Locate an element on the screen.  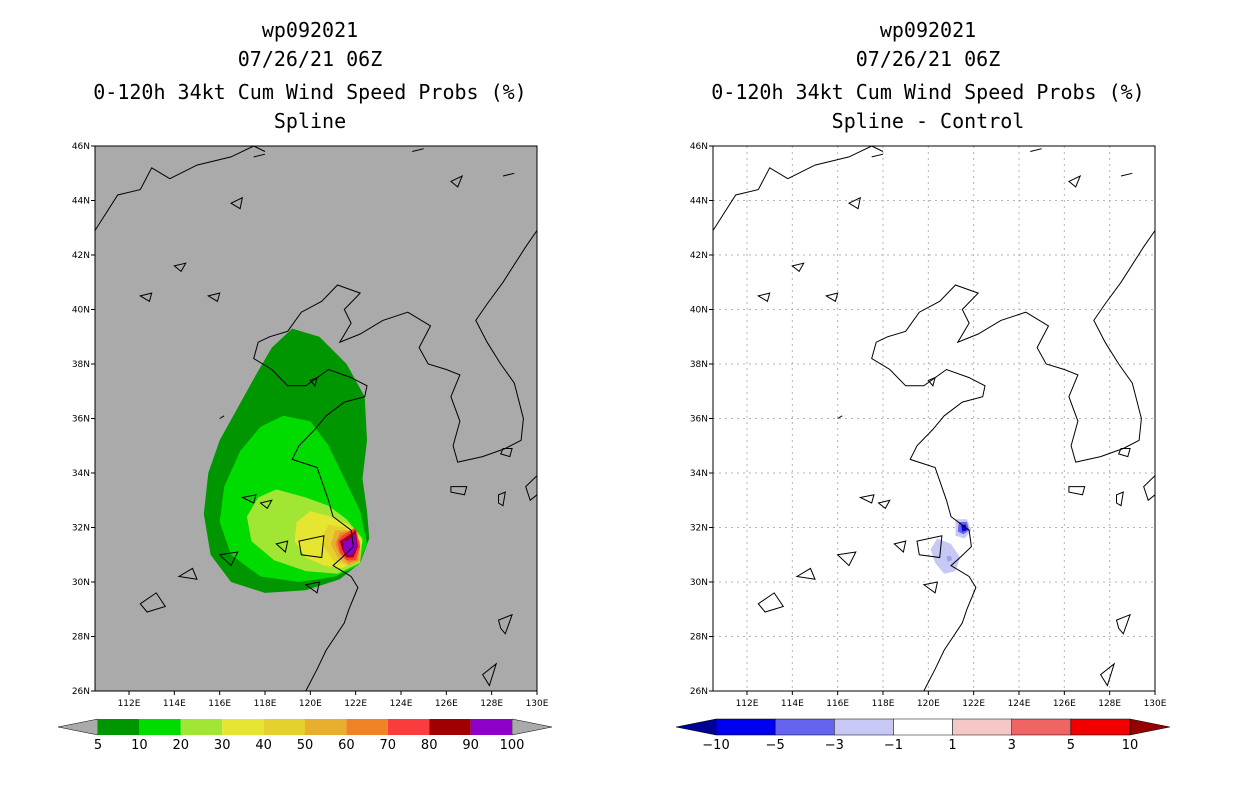
x-tick-label: 124E is located at coordinates (401, 704).